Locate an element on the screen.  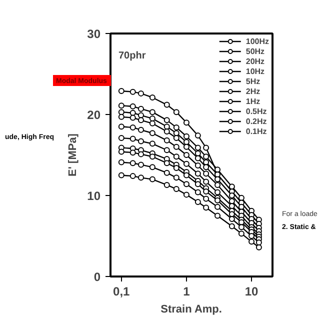
legend-label: 2Hz is located at coordinates (254, 91).